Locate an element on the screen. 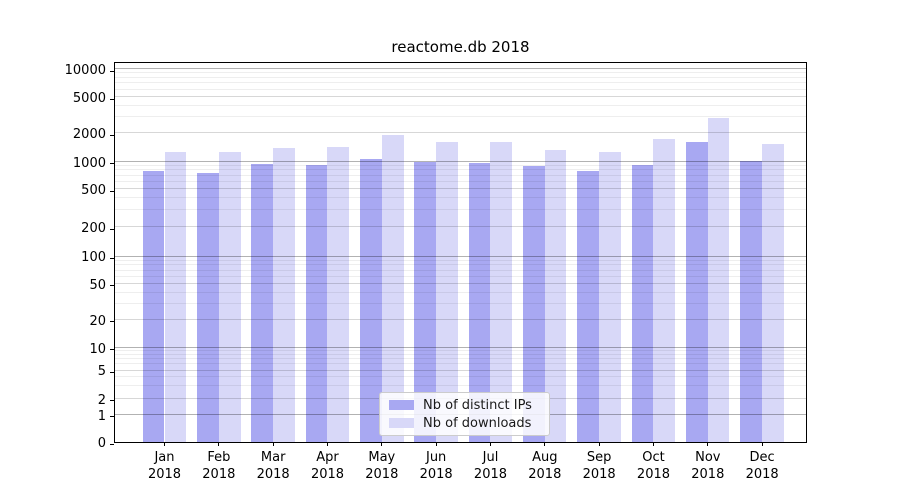 This screenshot has width=900, height=500. x-tick-label-may: May 2018 is located at coordinates (382, 466).